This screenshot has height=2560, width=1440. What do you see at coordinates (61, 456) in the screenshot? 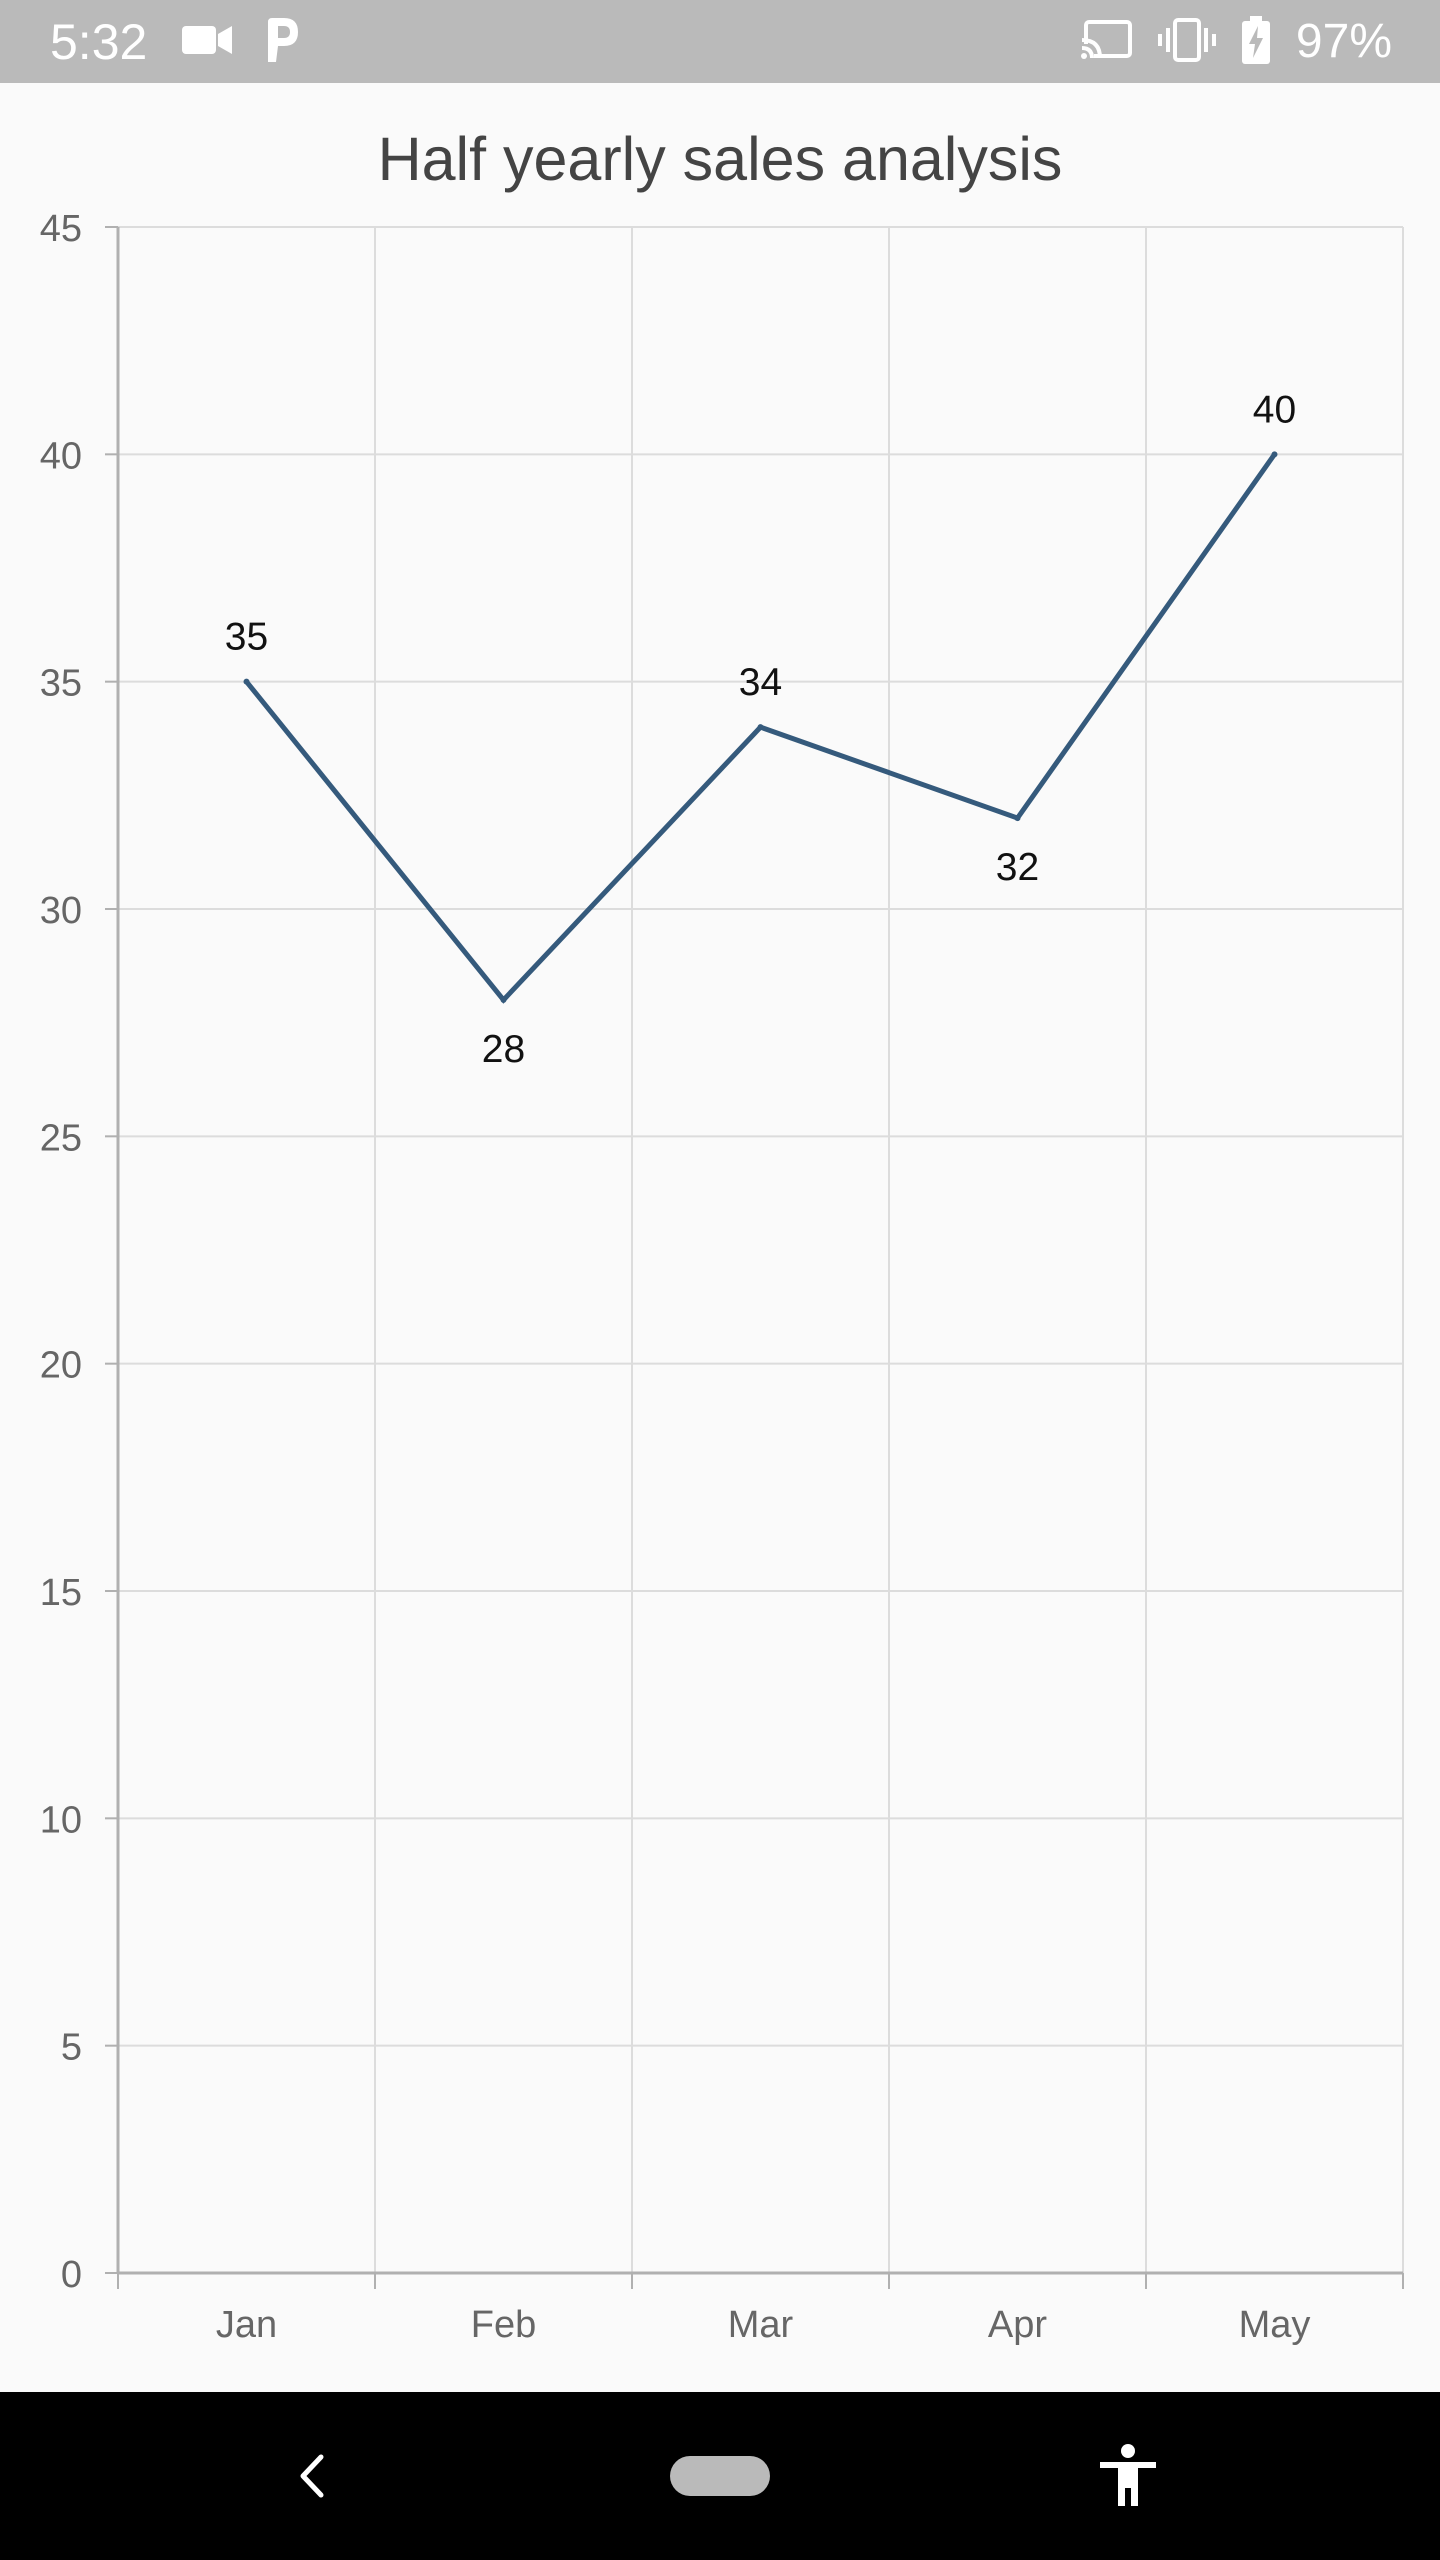
I see `y-tick-label: 40` at bounding box center [61, 456].